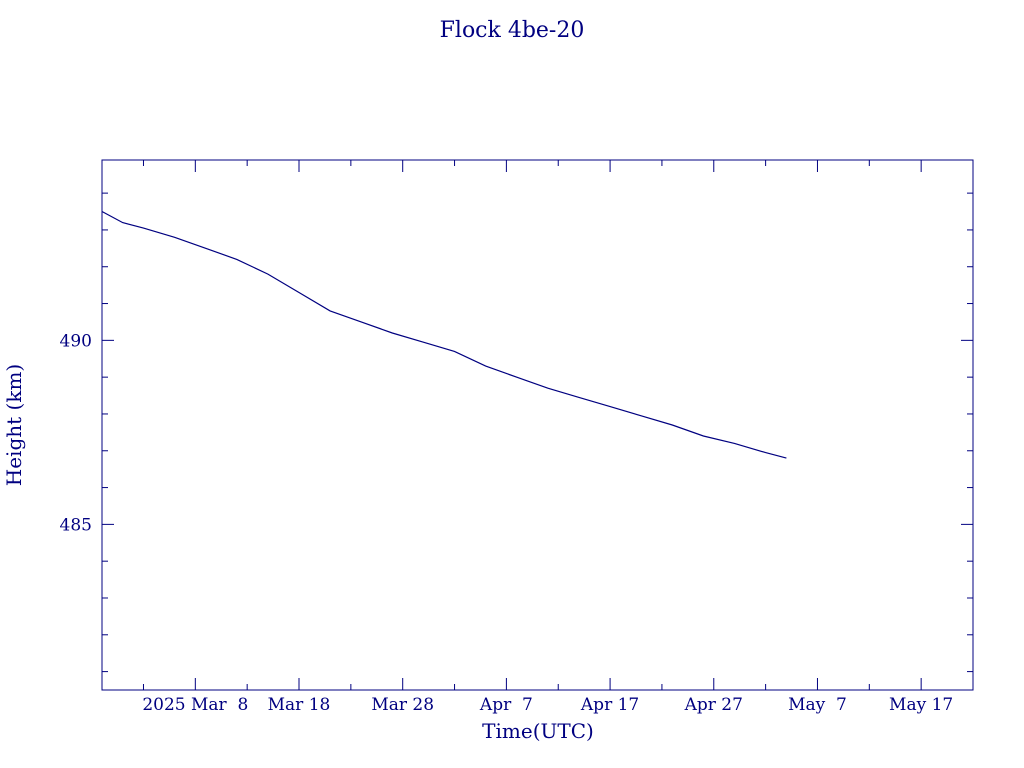 The image size is (1024, 768). Describe the element at coordinates (195, 705) in the screenshot. I see `x-tick-label: 2025 Mar 8` at that location.